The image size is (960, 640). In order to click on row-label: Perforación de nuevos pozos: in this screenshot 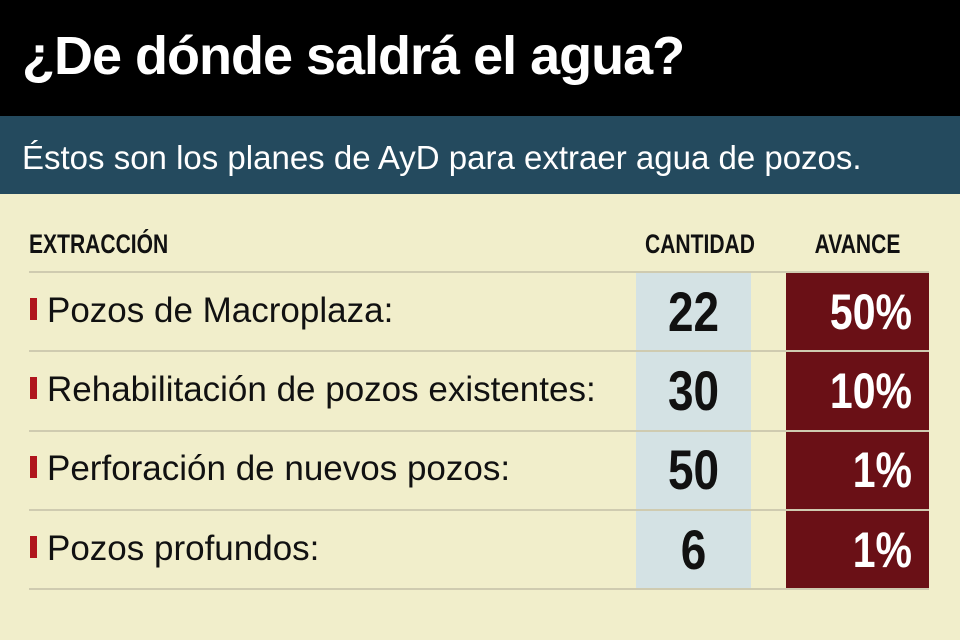, I will do `click(279, 468)`.